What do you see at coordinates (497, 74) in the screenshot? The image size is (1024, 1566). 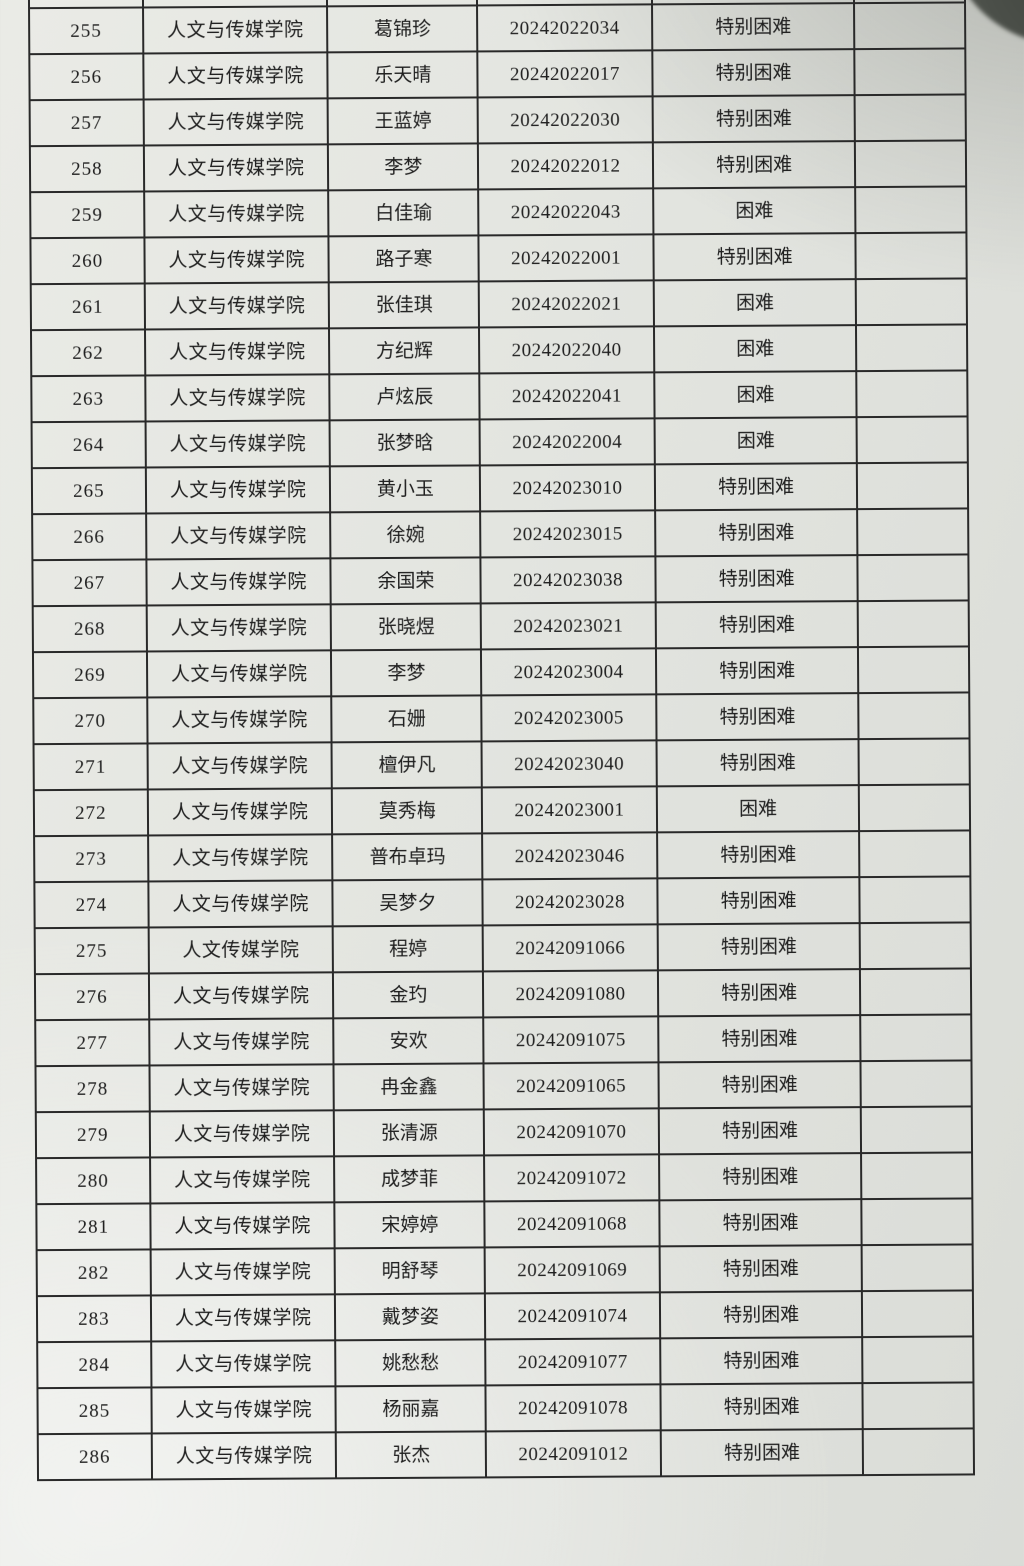 I see `table-row: 256 人文与传媒学院 乐天晴 20242022017 特别困难` at bounding box center [497, 74].